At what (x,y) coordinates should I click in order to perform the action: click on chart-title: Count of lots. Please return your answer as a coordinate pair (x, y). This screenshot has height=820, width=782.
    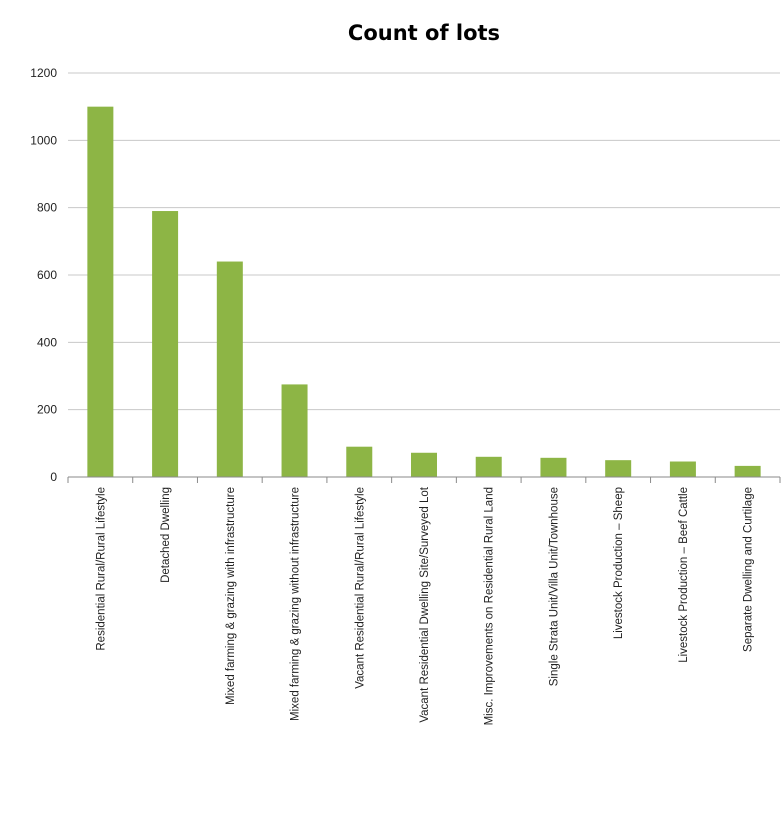
    Looking at the image, I should click on (424, 33).